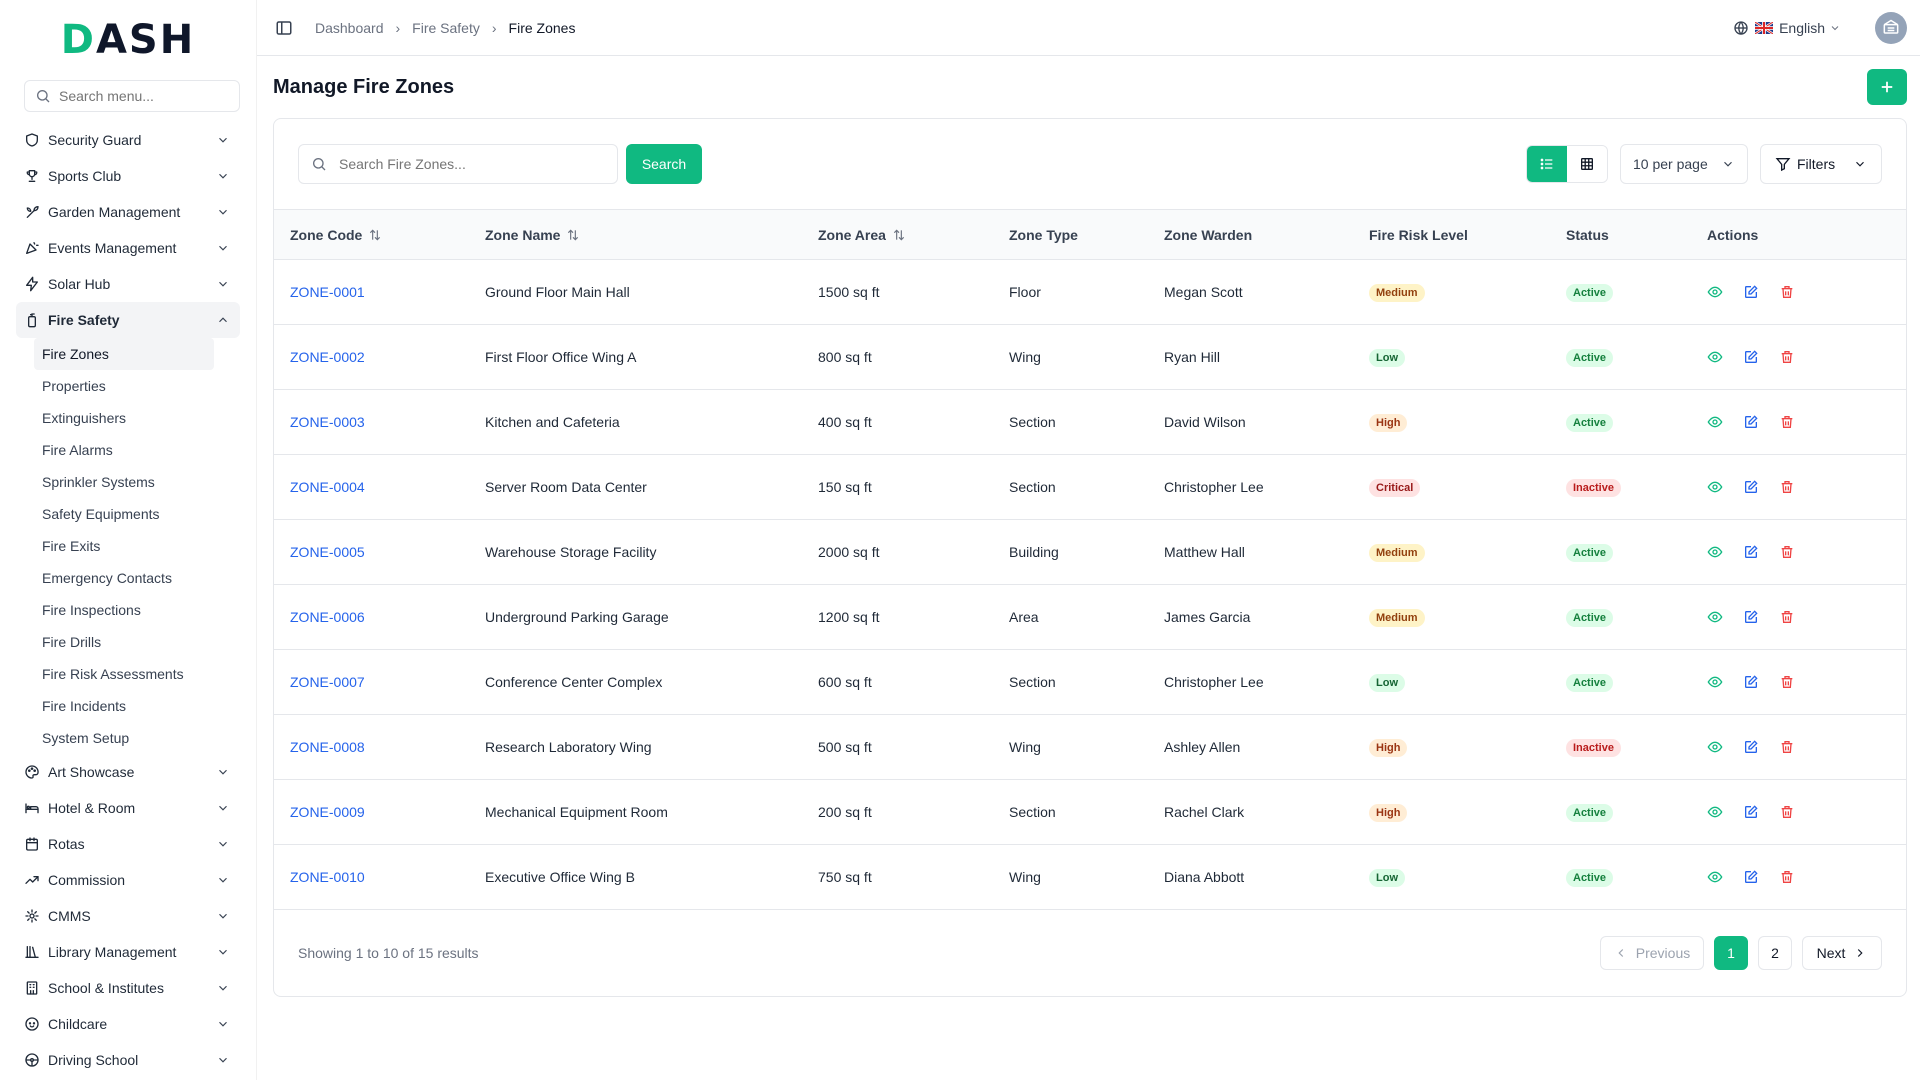 This screenshot has height=1080, width=1920. What do you see at coordinates (327, 552) in the screenshot?
I see `zone-code-link: ZONE-0005` at bounding box center [327, 552].